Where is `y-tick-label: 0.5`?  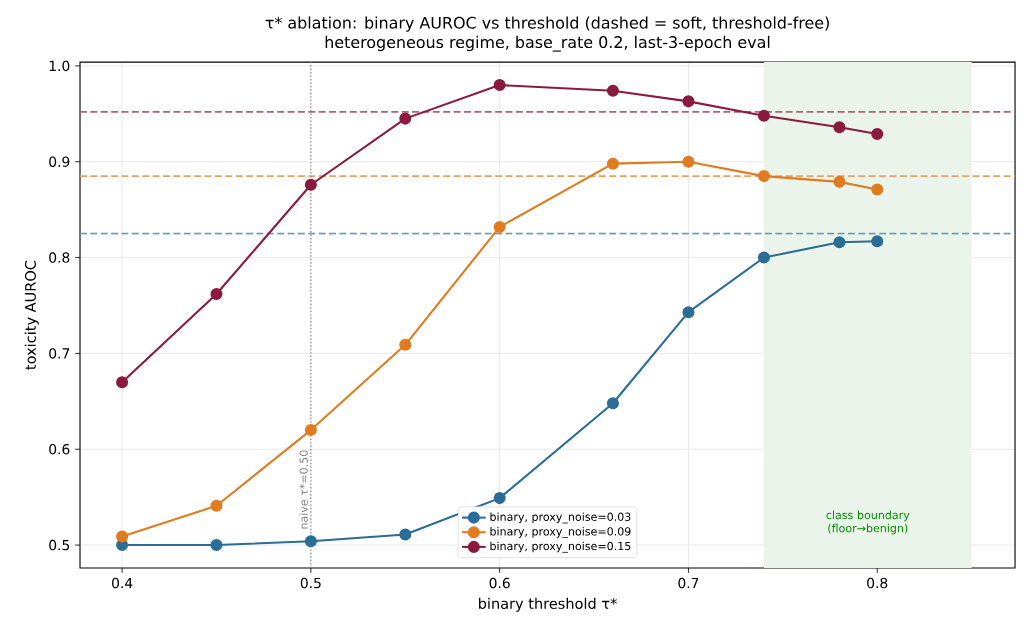
y-tick-label: 0.5 is located at coordinates (59, 545).